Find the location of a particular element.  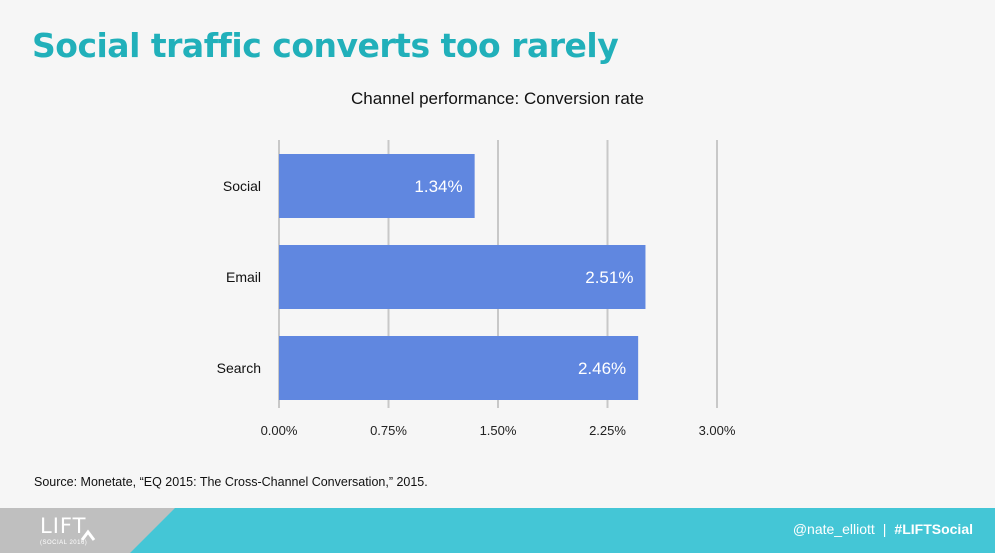

x-tick-labels: 0.00% 0.75% 1.50% 2.25% 3.00% is located at coordinates (498, 430).